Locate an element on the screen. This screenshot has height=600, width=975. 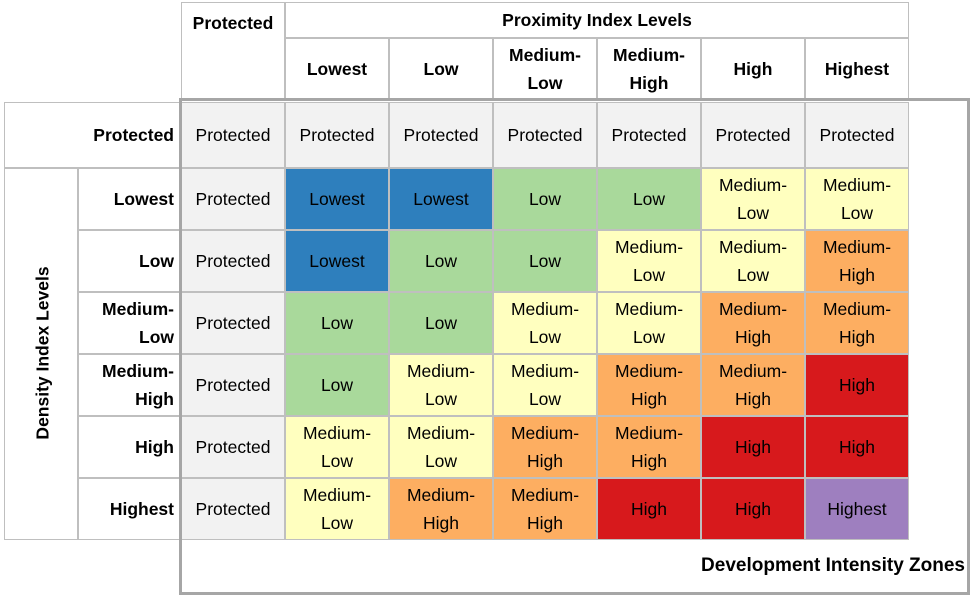
column-header-low: Low is located at coordinates (441, 69).